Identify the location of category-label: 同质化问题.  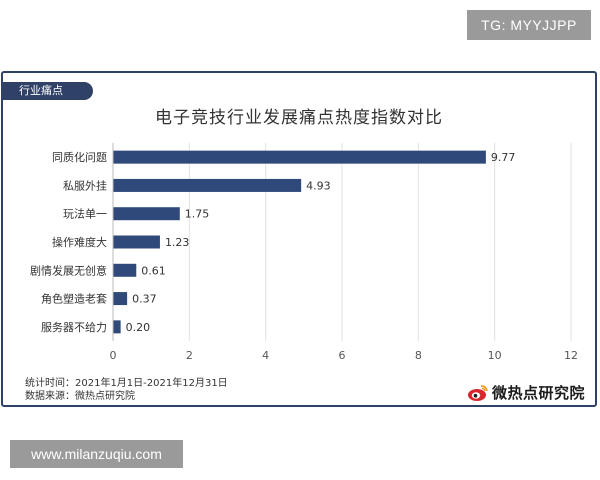
(79, 157).